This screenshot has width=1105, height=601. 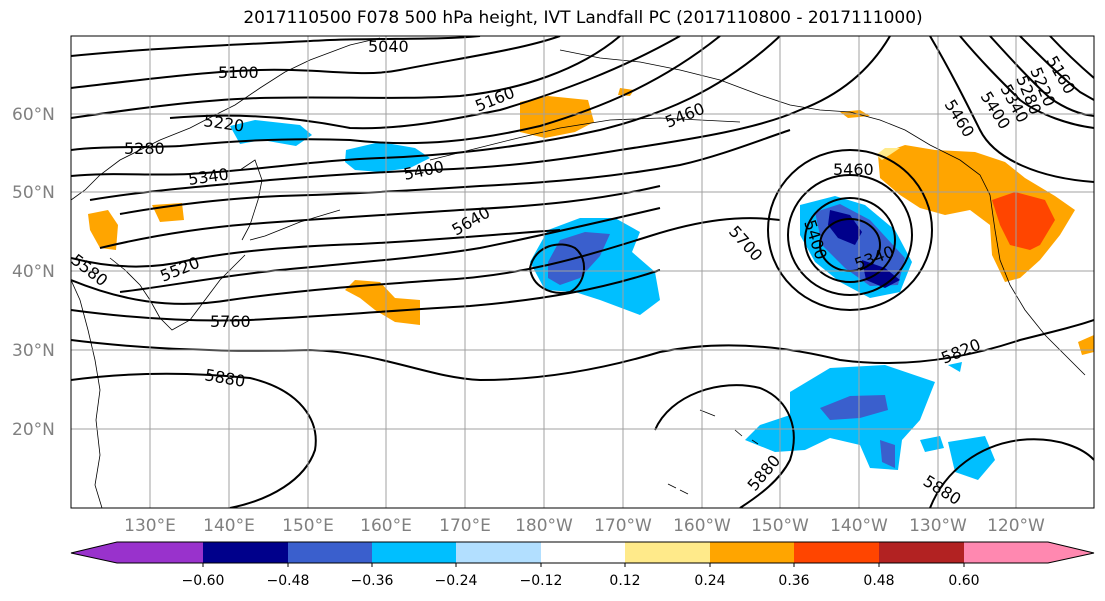 What do you see at coordinates (557, 117) in the screenshot?
I see `pos-area-bering` at bounding box center [557, 117].